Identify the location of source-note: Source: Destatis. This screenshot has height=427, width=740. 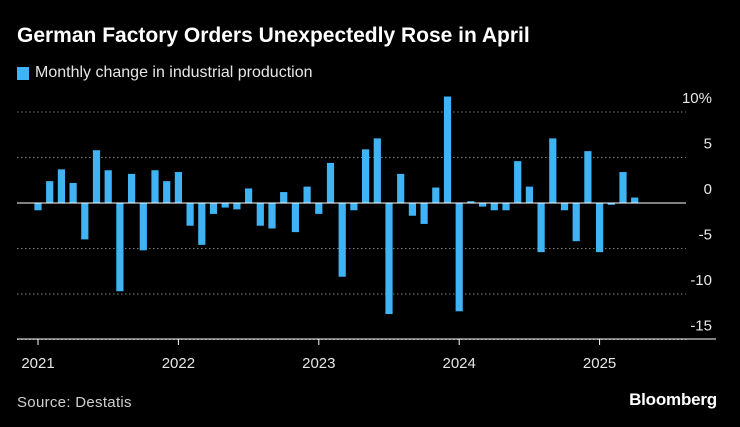
(74, 402).